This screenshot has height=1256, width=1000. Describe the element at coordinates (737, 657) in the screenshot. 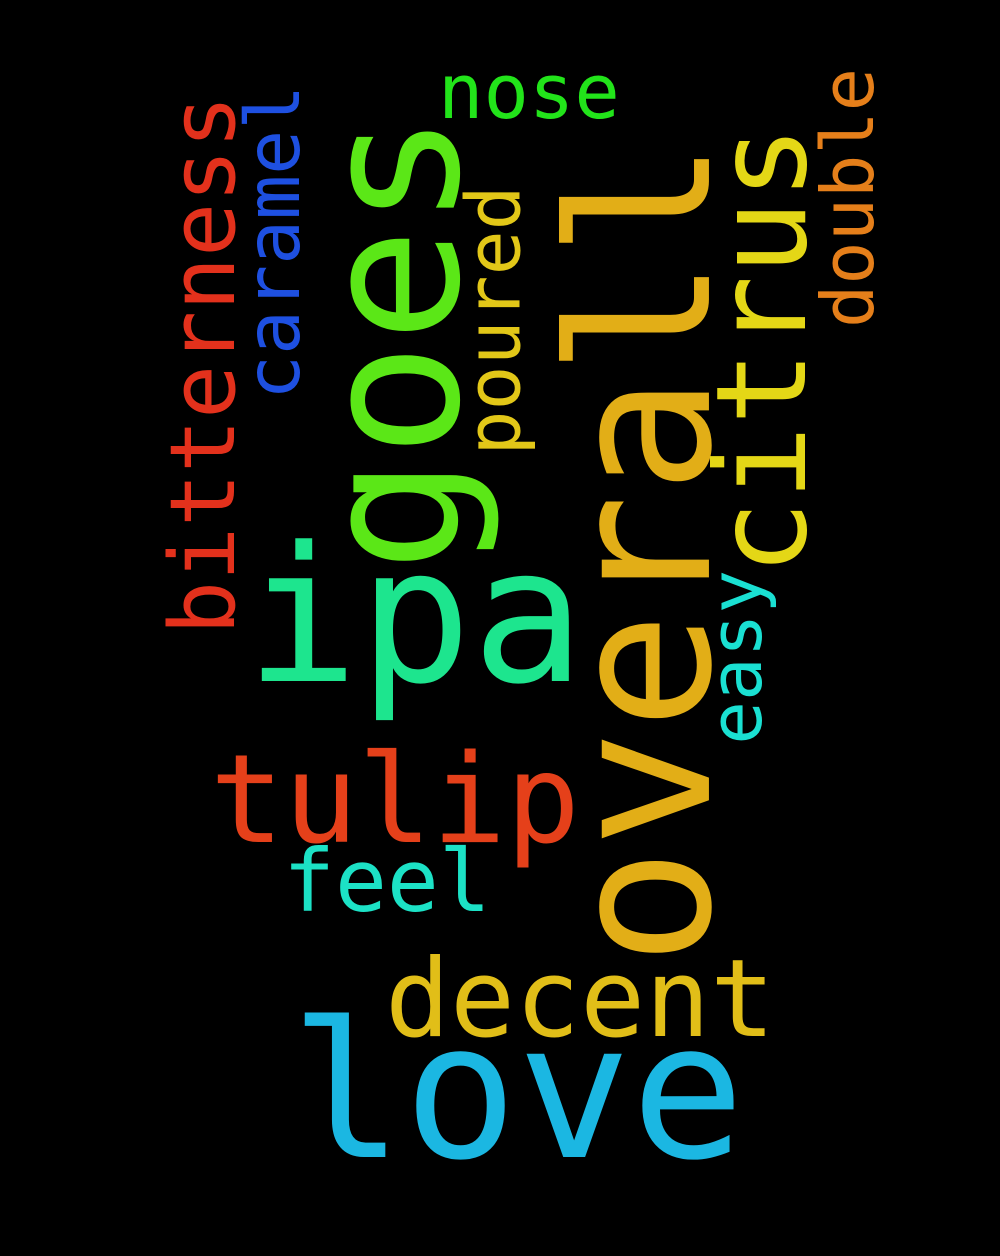

I see `word-easy: easy` at that location.